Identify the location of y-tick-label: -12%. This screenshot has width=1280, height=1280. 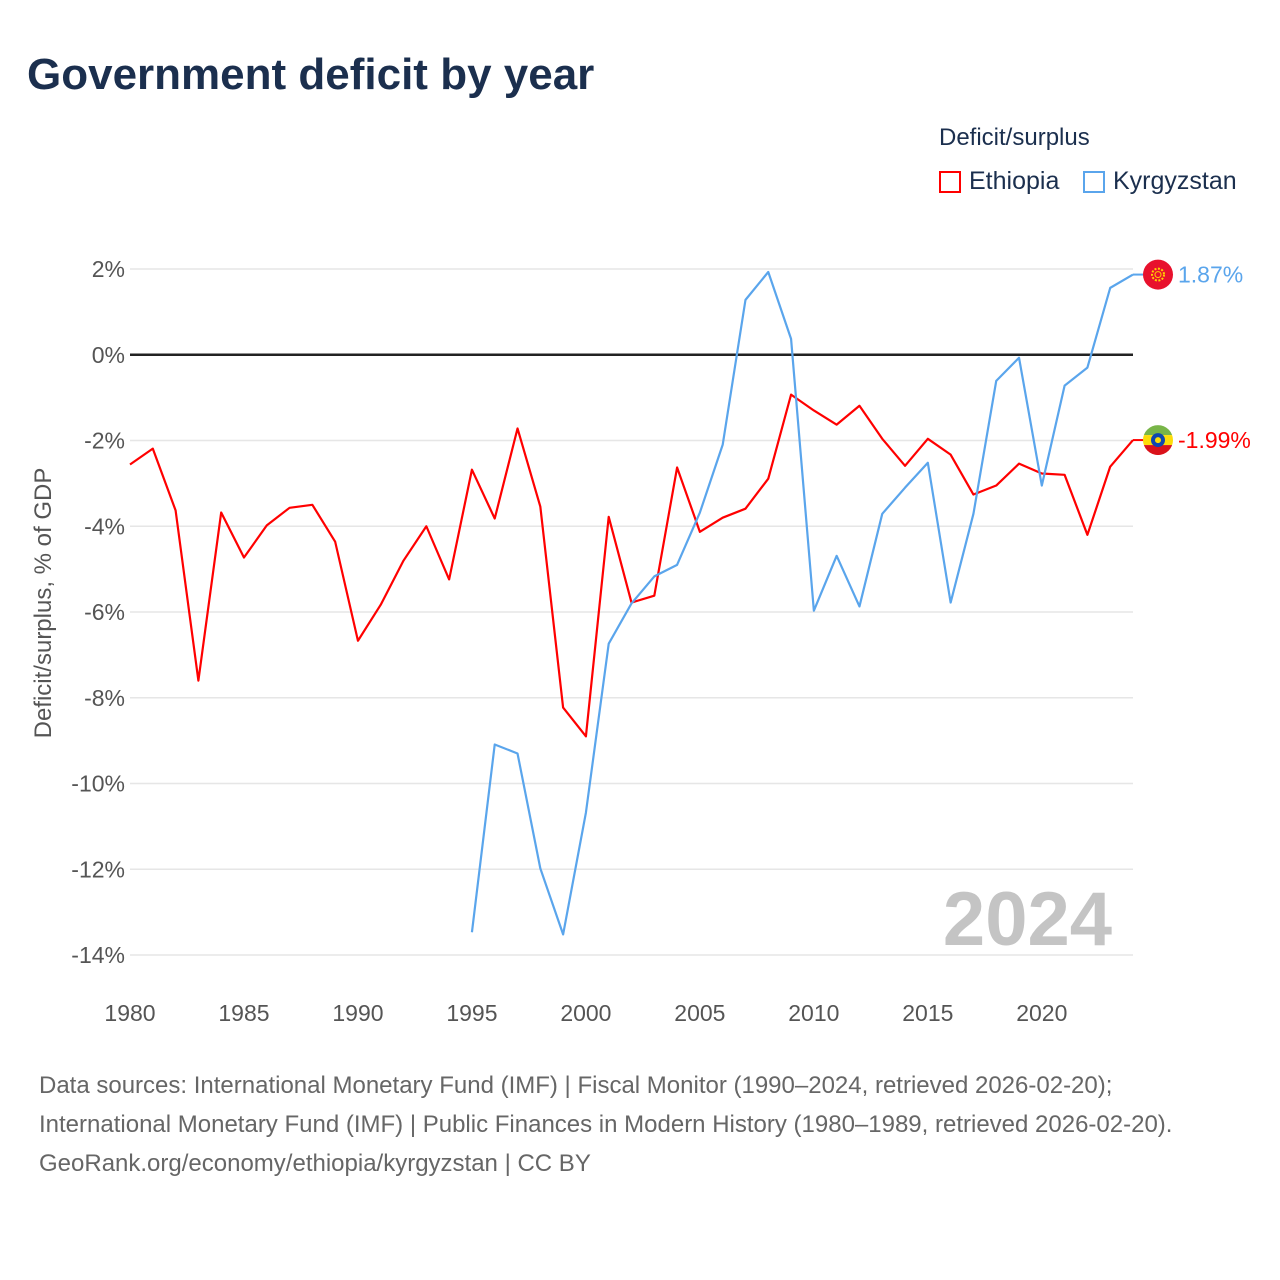
(98, 869).